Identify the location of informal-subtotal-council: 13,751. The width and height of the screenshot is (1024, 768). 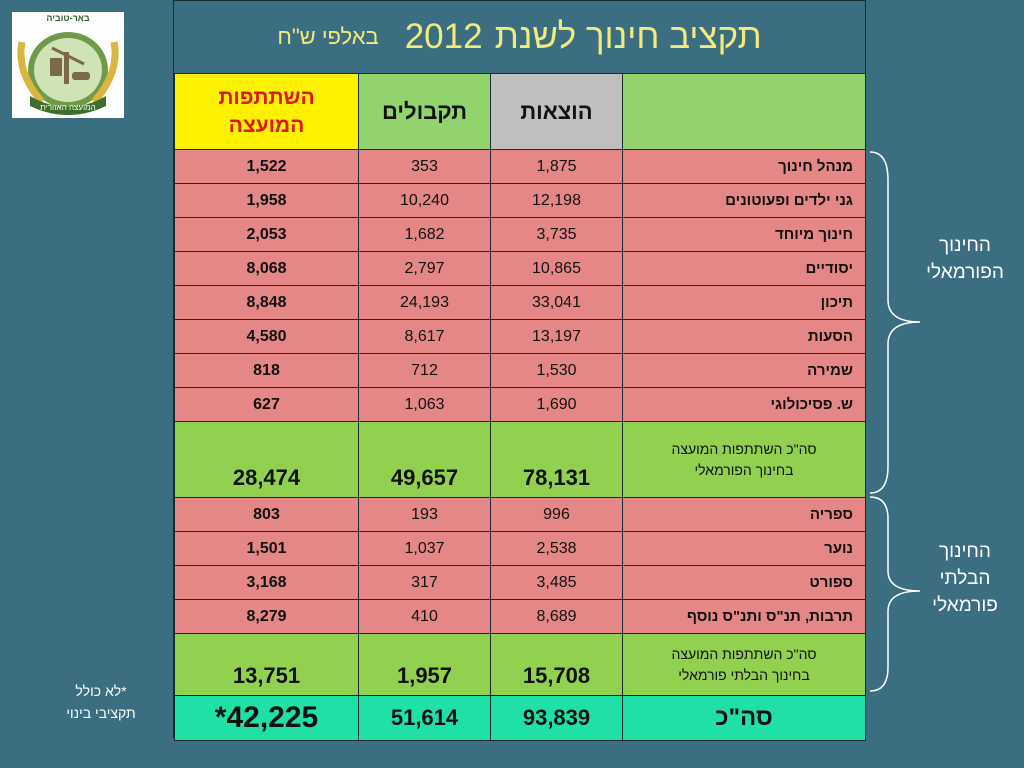
(266, 664).